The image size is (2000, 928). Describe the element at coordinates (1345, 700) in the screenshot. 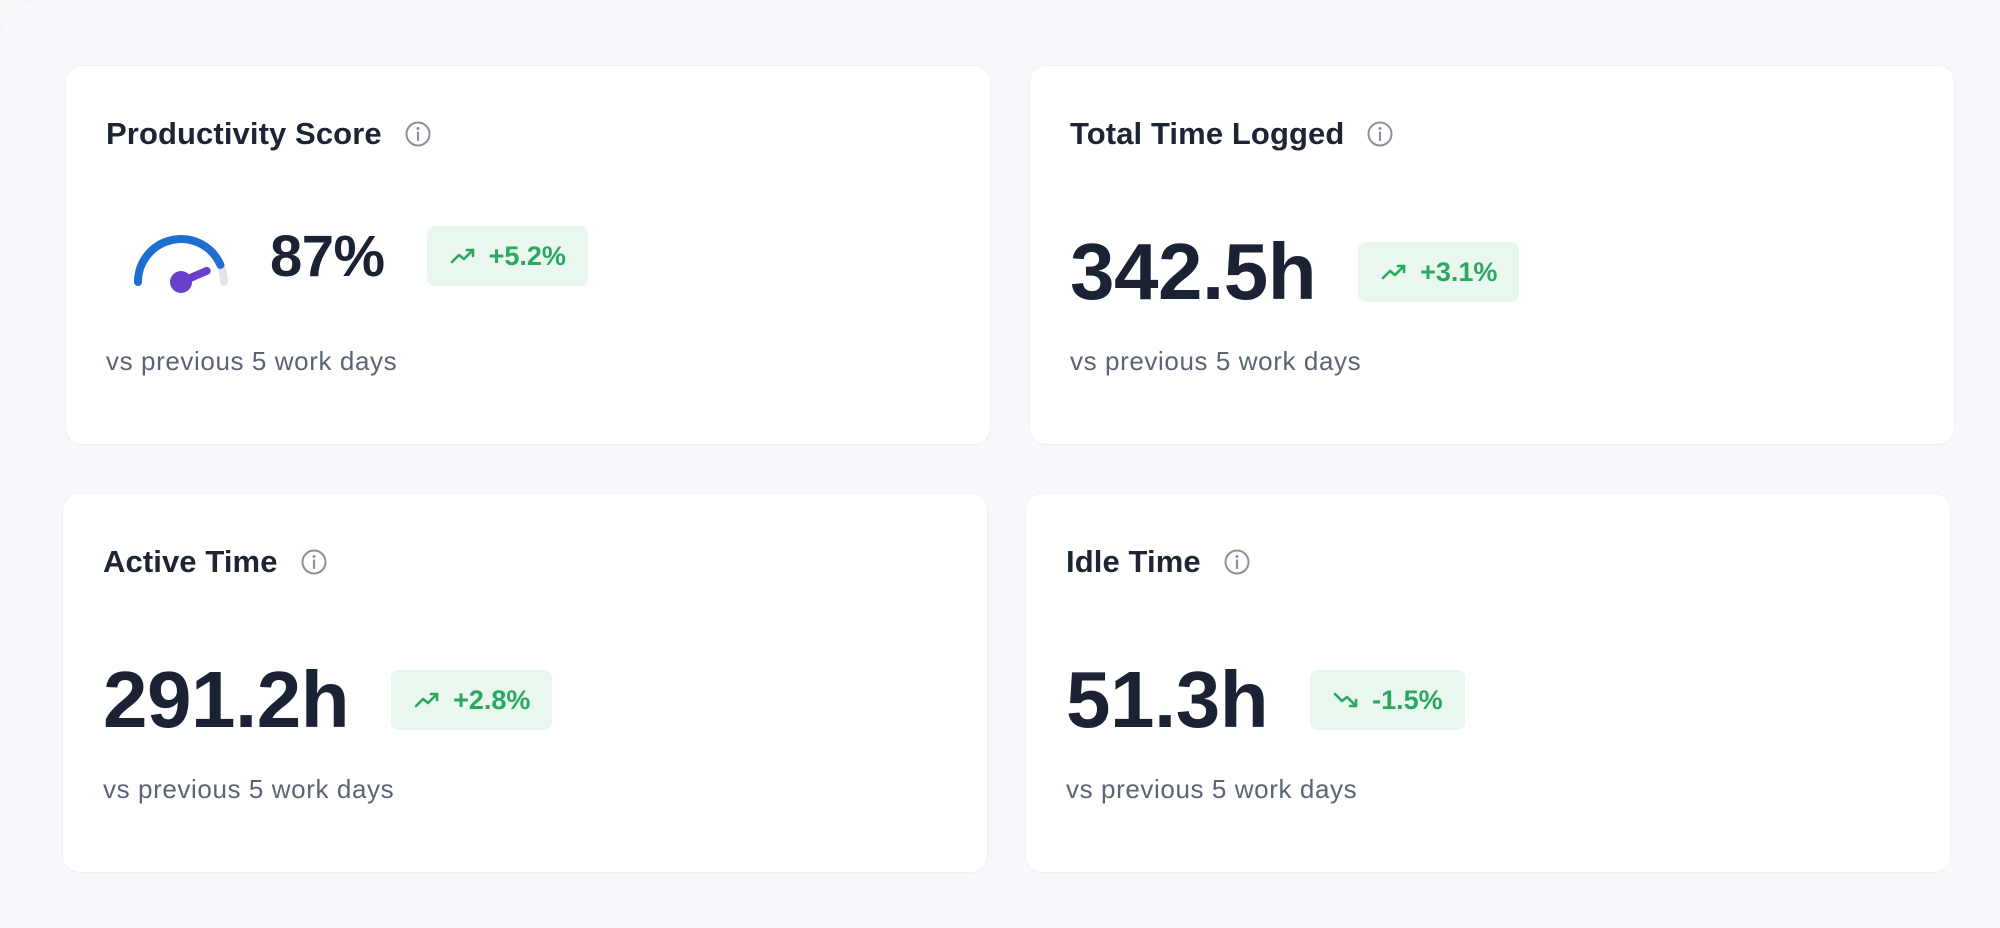

I see `trending-down-icon` at that location.